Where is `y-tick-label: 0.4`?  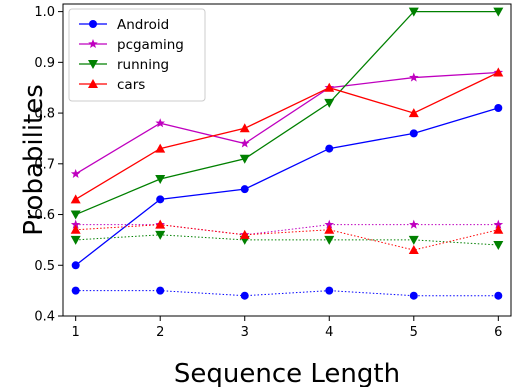 y-tick-label: 0.4 is located at coordinates (44, 317).